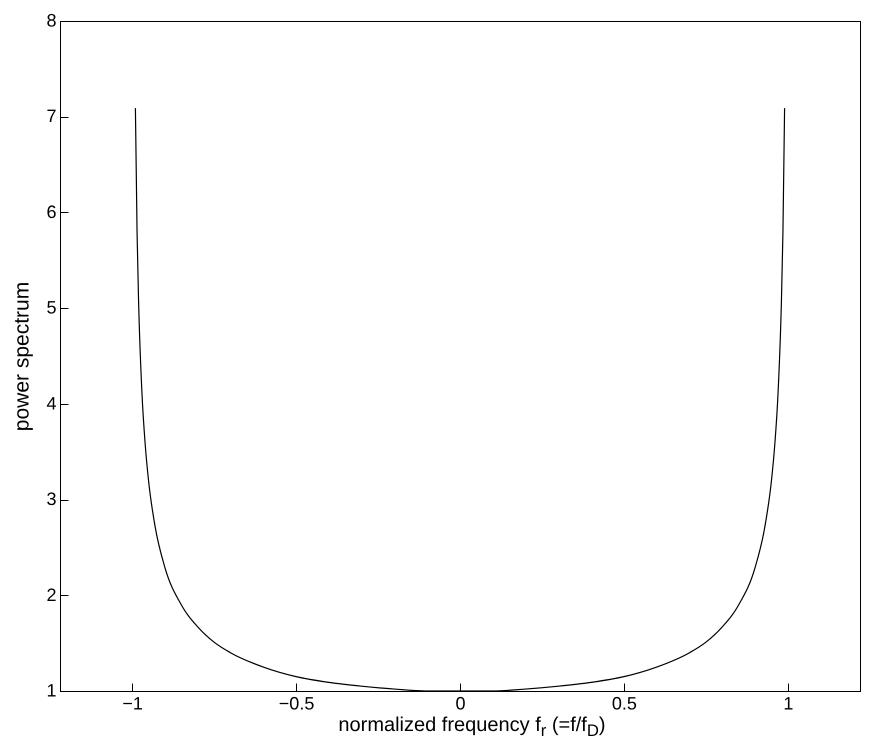 This screenshot has height=751, width=893. What do you see at coordinates (22, 357) in the screenshot?
I see `y-axis-title: power spectrum` at bounding box center [22, 357].